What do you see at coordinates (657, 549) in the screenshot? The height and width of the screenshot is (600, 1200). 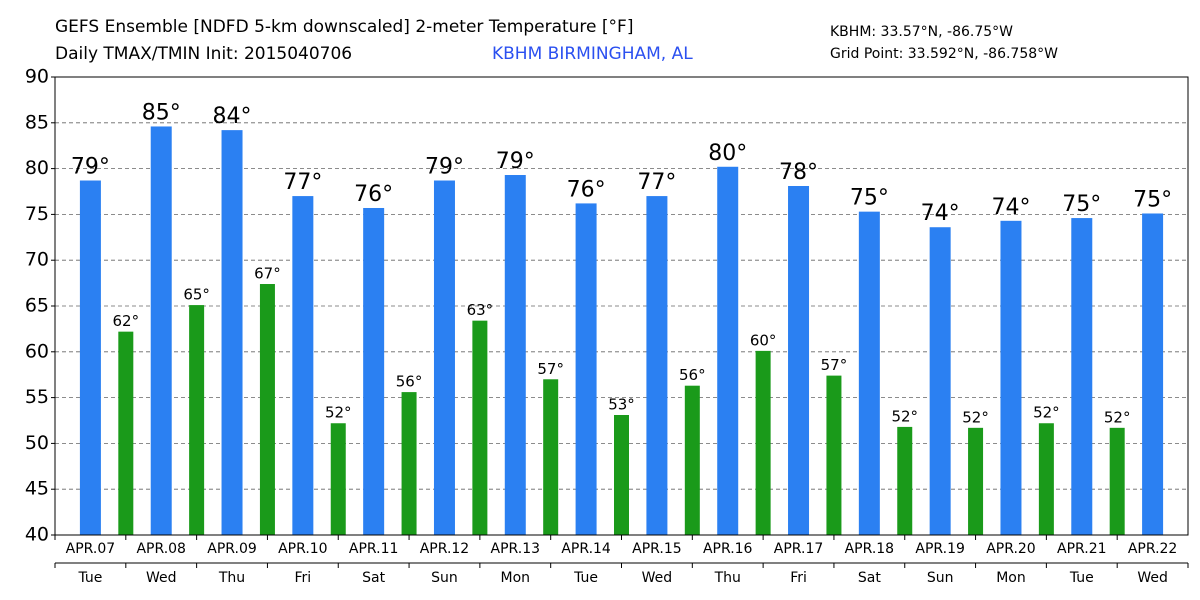 I see `x-tick-label: APR.15` at bounding box center [657, 549].